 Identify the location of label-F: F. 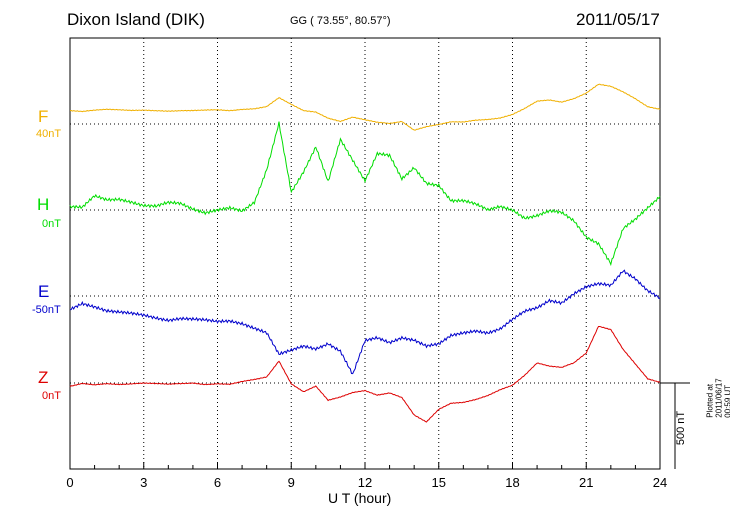
(43, 116).